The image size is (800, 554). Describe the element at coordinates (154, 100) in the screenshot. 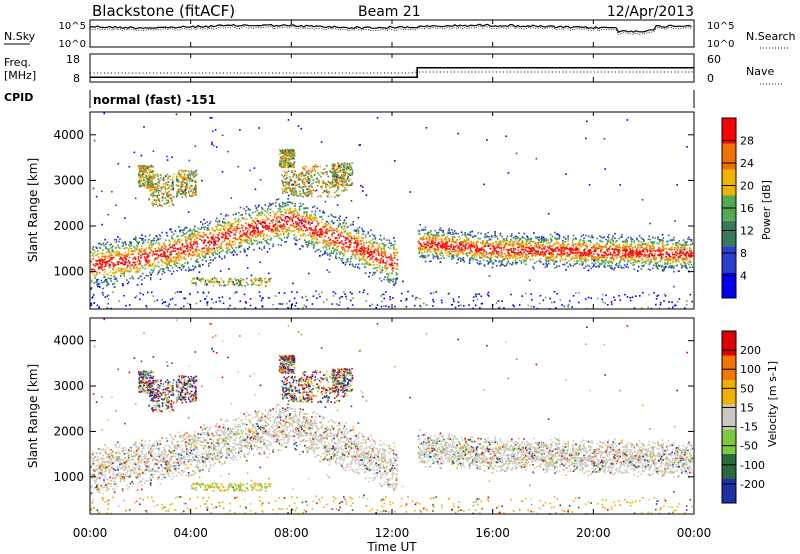

I see `cpid-value: normal (fast) -151` at that location.